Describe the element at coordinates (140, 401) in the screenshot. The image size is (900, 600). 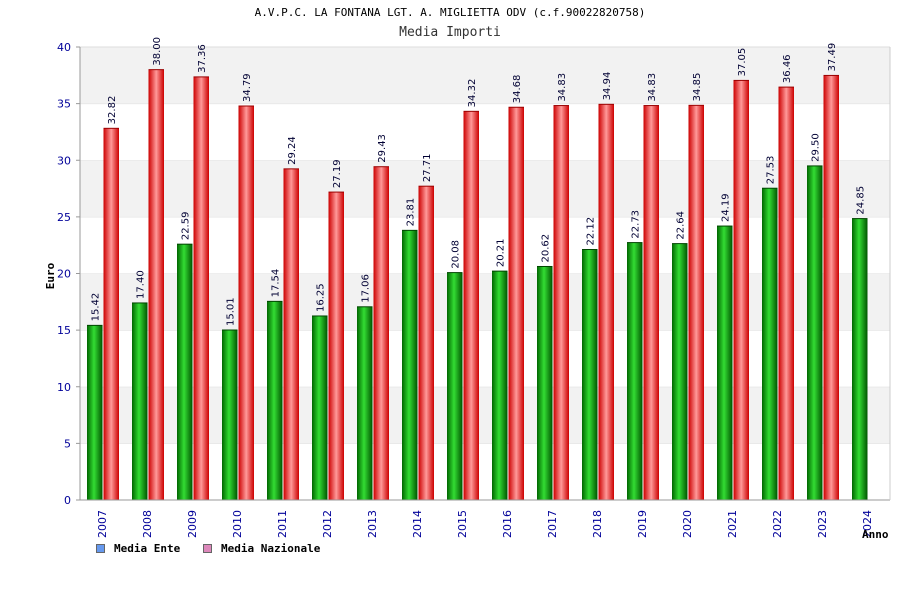
I see `bar-ente-2008` at that location.